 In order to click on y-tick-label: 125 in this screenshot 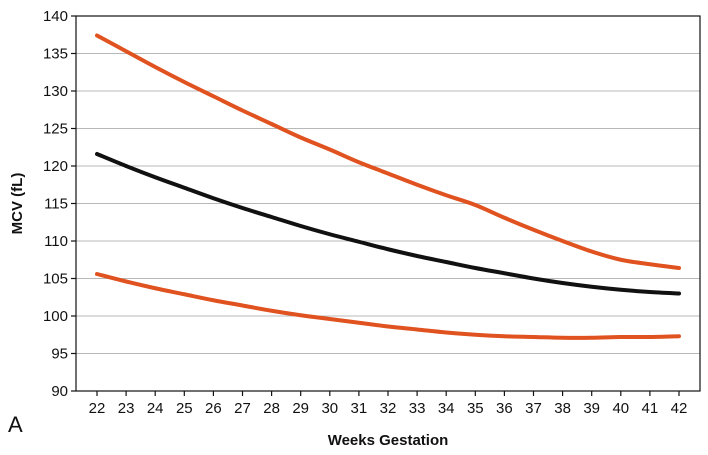, I will do `click(55, 129)`.